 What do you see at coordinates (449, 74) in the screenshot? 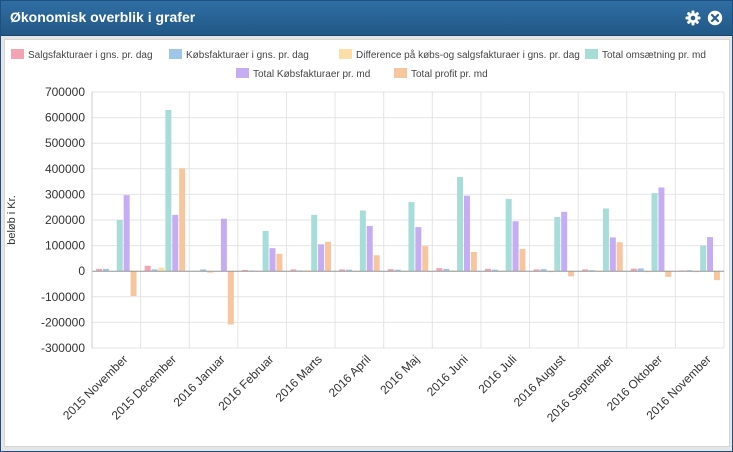
I see `legend-label: Total profit pr. md` at bounding box center [449, 74].